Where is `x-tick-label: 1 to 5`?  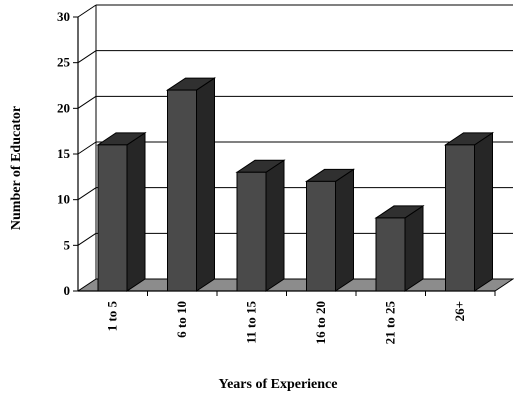
x-tick-label: 1 to 5 is located at coordinates (112, 316).